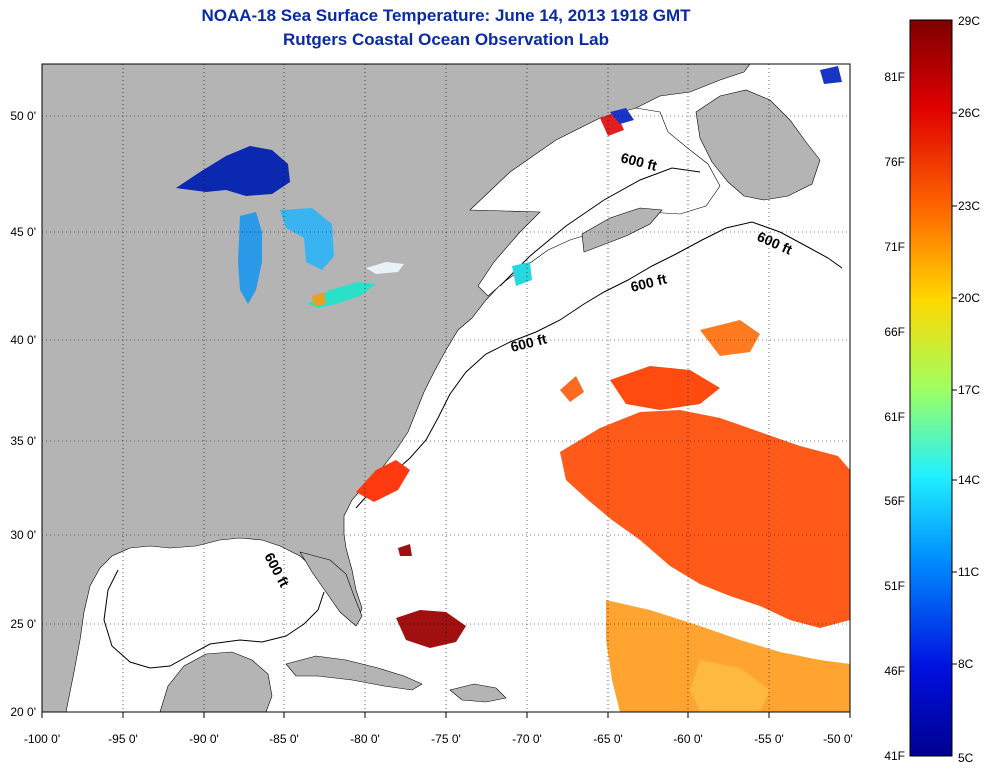 This screenshot has height=770, width=984. I want to click on colorbar-c-label: 14C, so click(969, 480).